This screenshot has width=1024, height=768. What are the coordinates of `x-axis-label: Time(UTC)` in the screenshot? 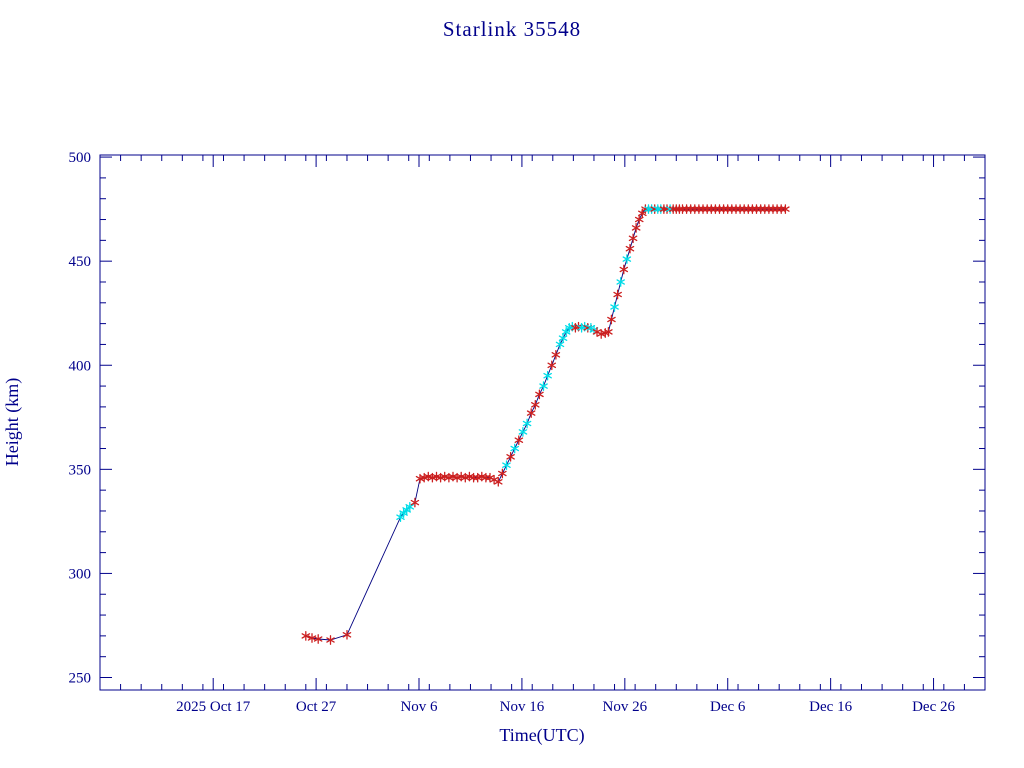 It's located at (541, 735).